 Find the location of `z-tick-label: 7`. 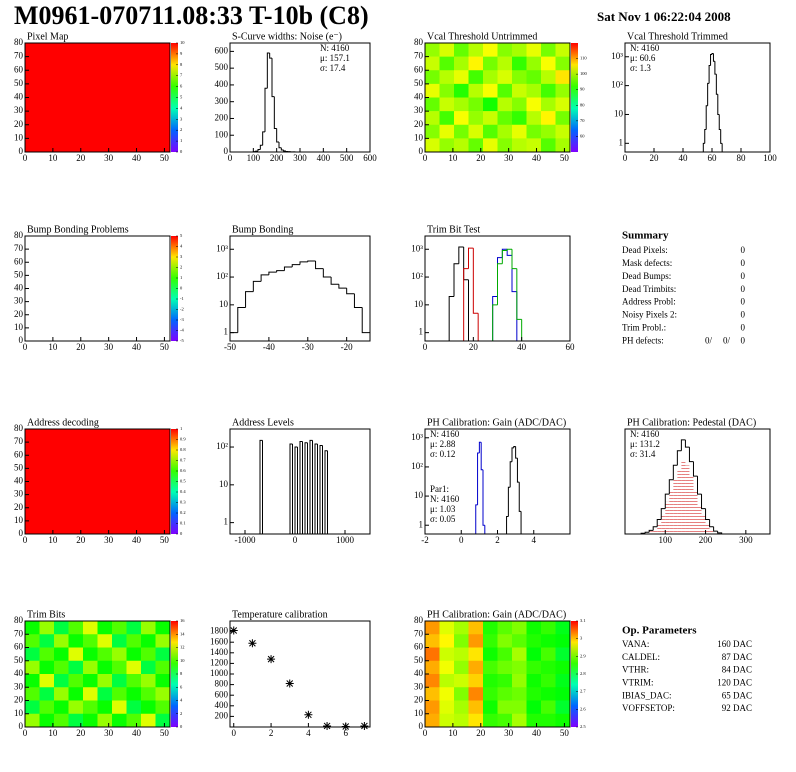

z-tick-label: 7 is located at coordinates (181, 75).